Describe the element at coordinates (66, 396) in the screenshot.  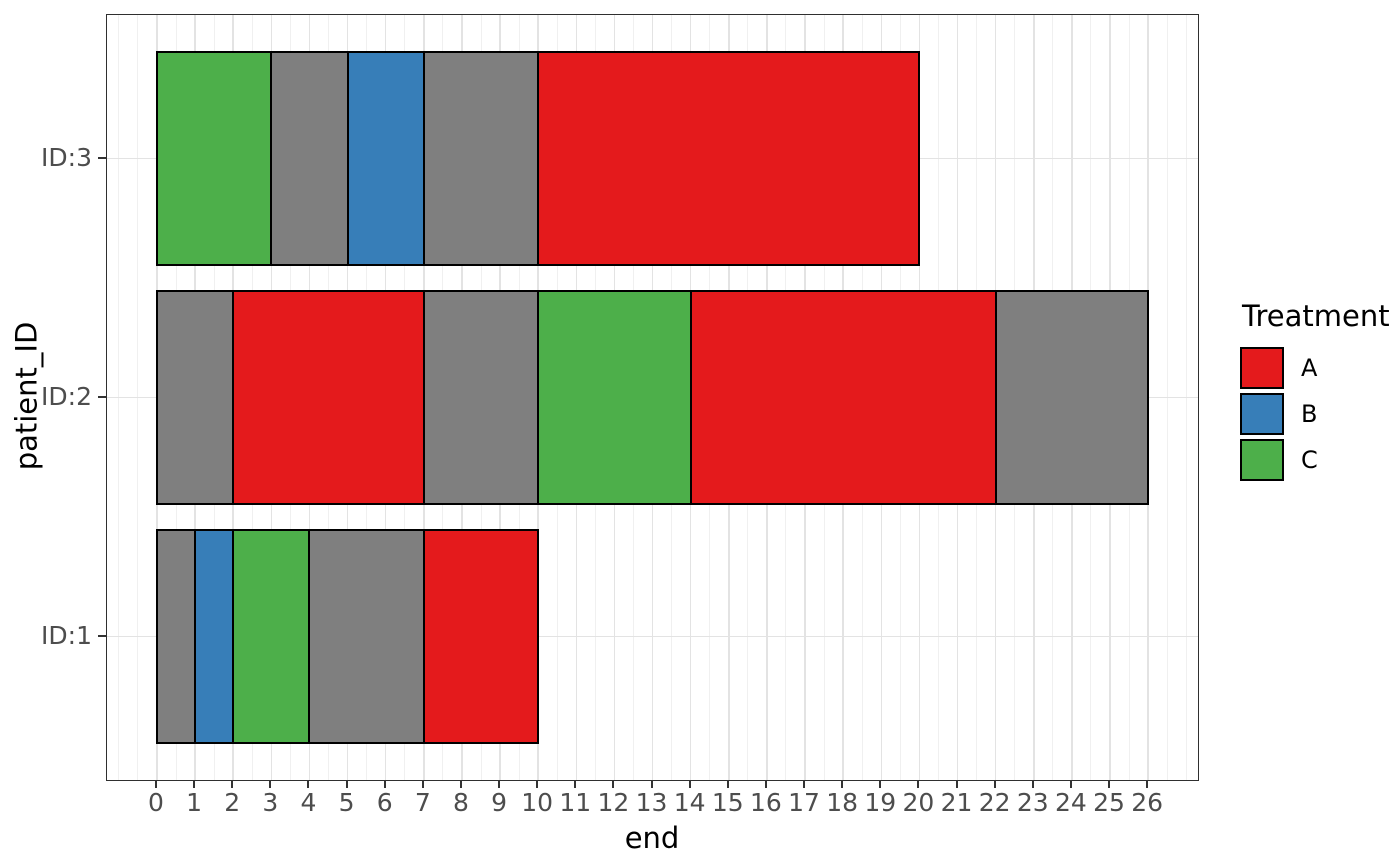
I see `y-axis-tick-label: ID:2` at that location.